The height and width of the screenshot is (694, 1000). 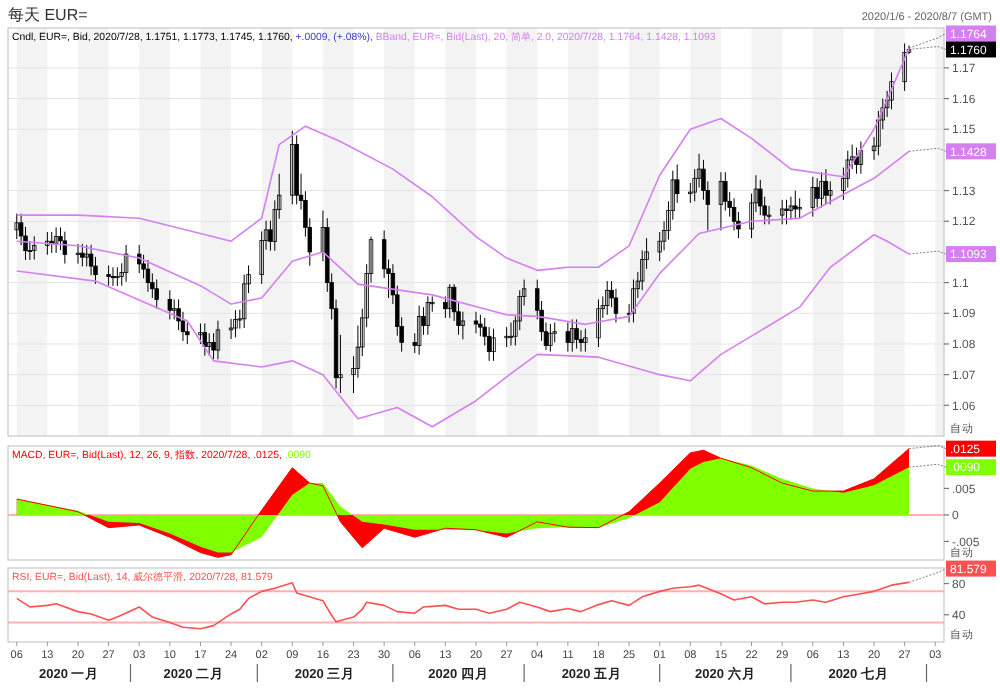 I want to click on line-series, so click(x=462, y=605).